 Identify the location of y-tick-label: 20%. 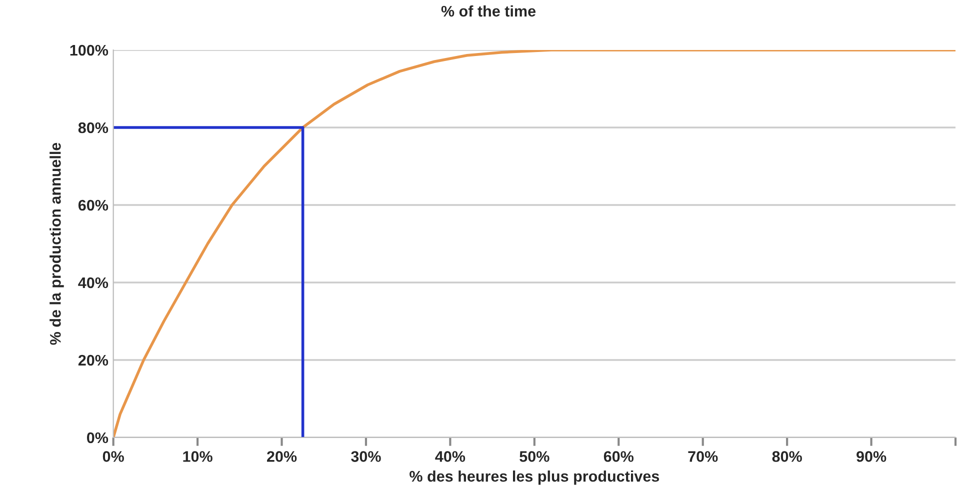
(93, 360).